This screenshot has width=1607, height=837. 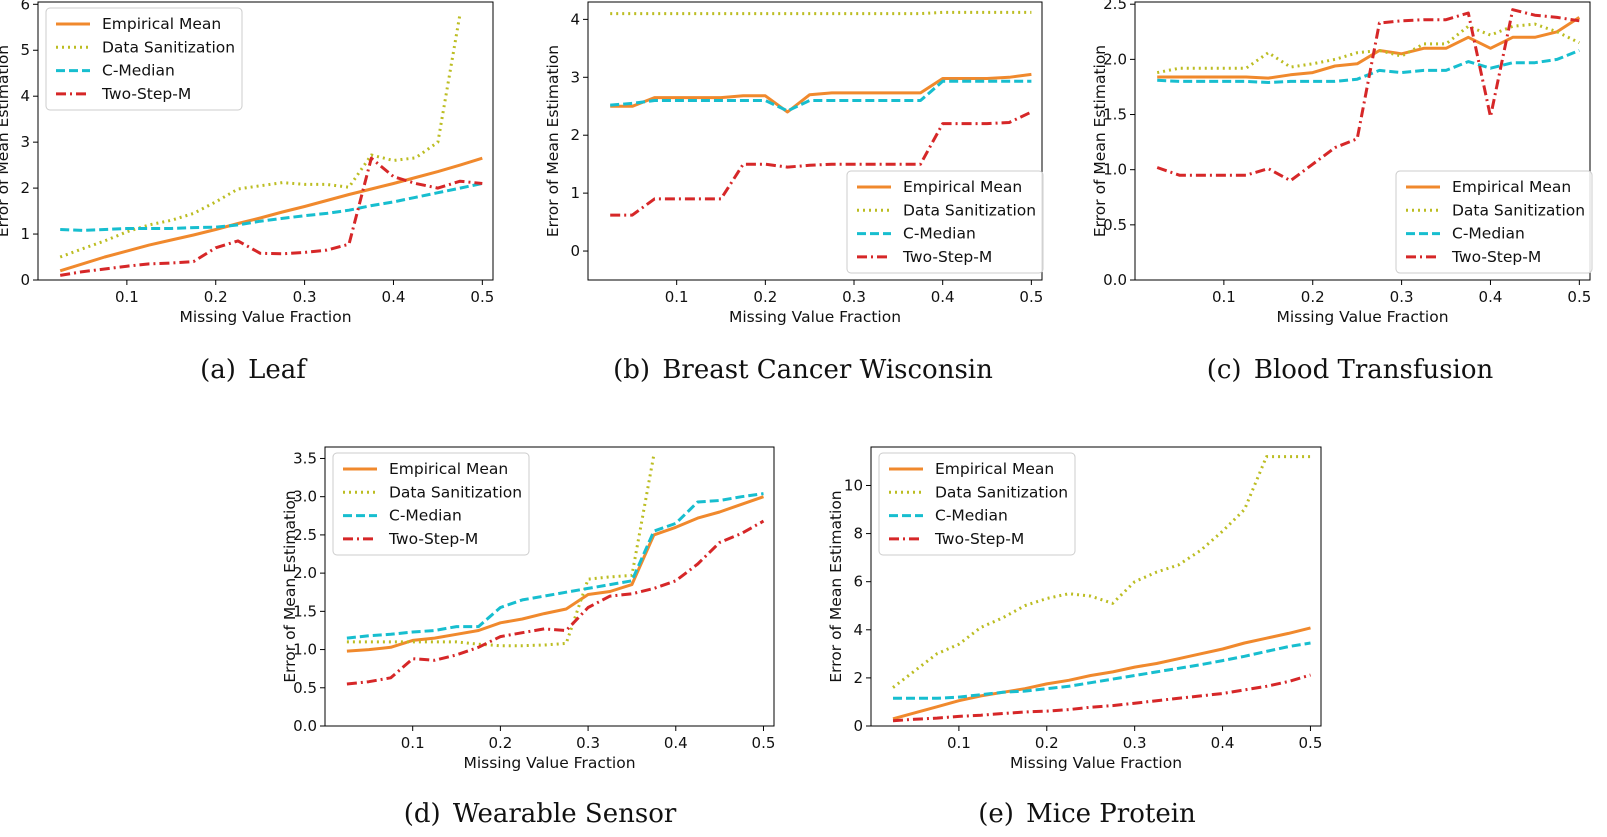 What do you see at coordinates (305, 688) in the screenshot?
I see `y-tick-label: 0.5` at bounding box center [305, 688].